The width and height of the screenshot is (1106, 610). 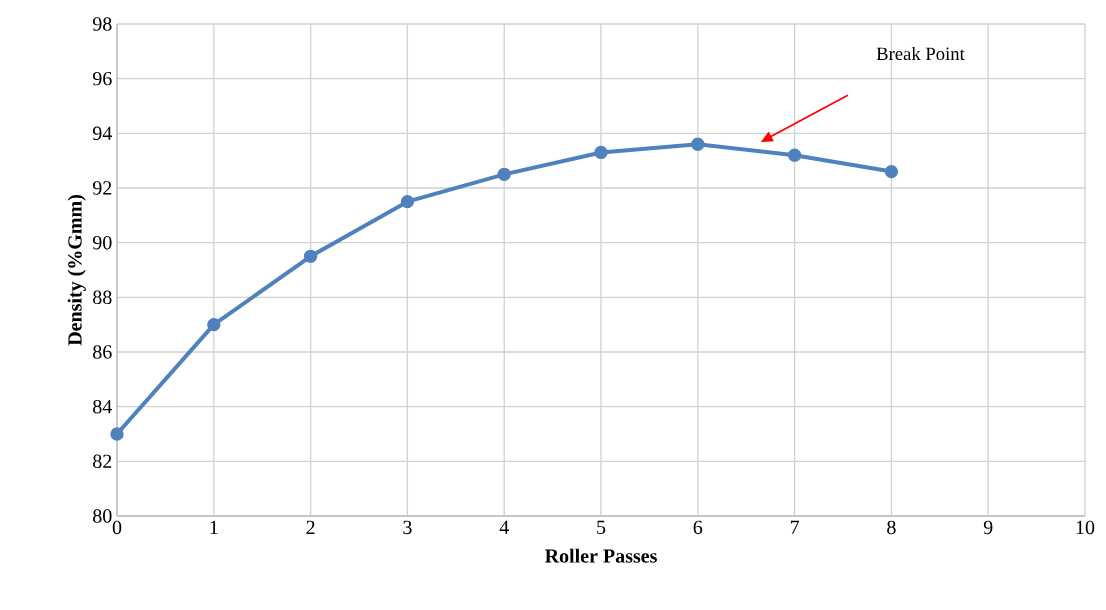 What do you see at coordinates (920, 53) in the screenshot?
I see `annotation: Break Point` at bounding box center [920, 53].